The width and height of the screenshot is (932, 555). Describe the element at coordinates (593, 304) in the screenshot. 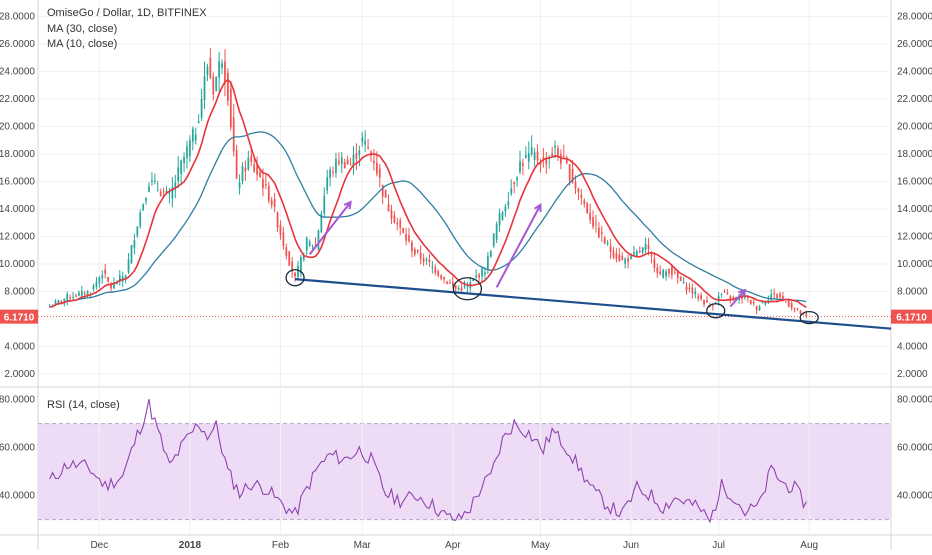

I see `support-trendline` at that location.